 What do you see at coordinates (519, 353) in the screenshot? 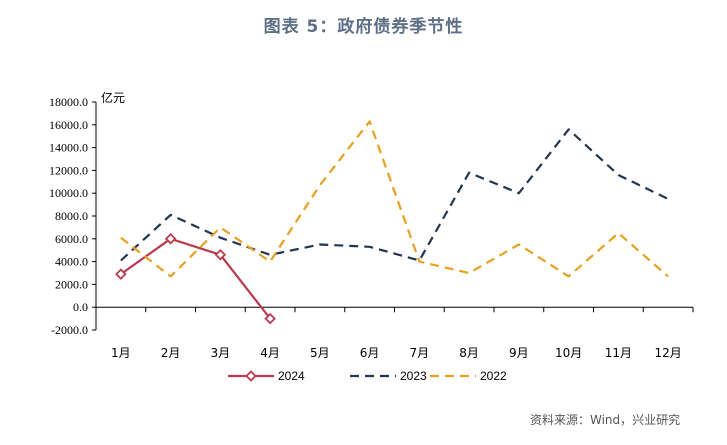
I see `x-tick-label: 9月` at bounding box center [519, 353].